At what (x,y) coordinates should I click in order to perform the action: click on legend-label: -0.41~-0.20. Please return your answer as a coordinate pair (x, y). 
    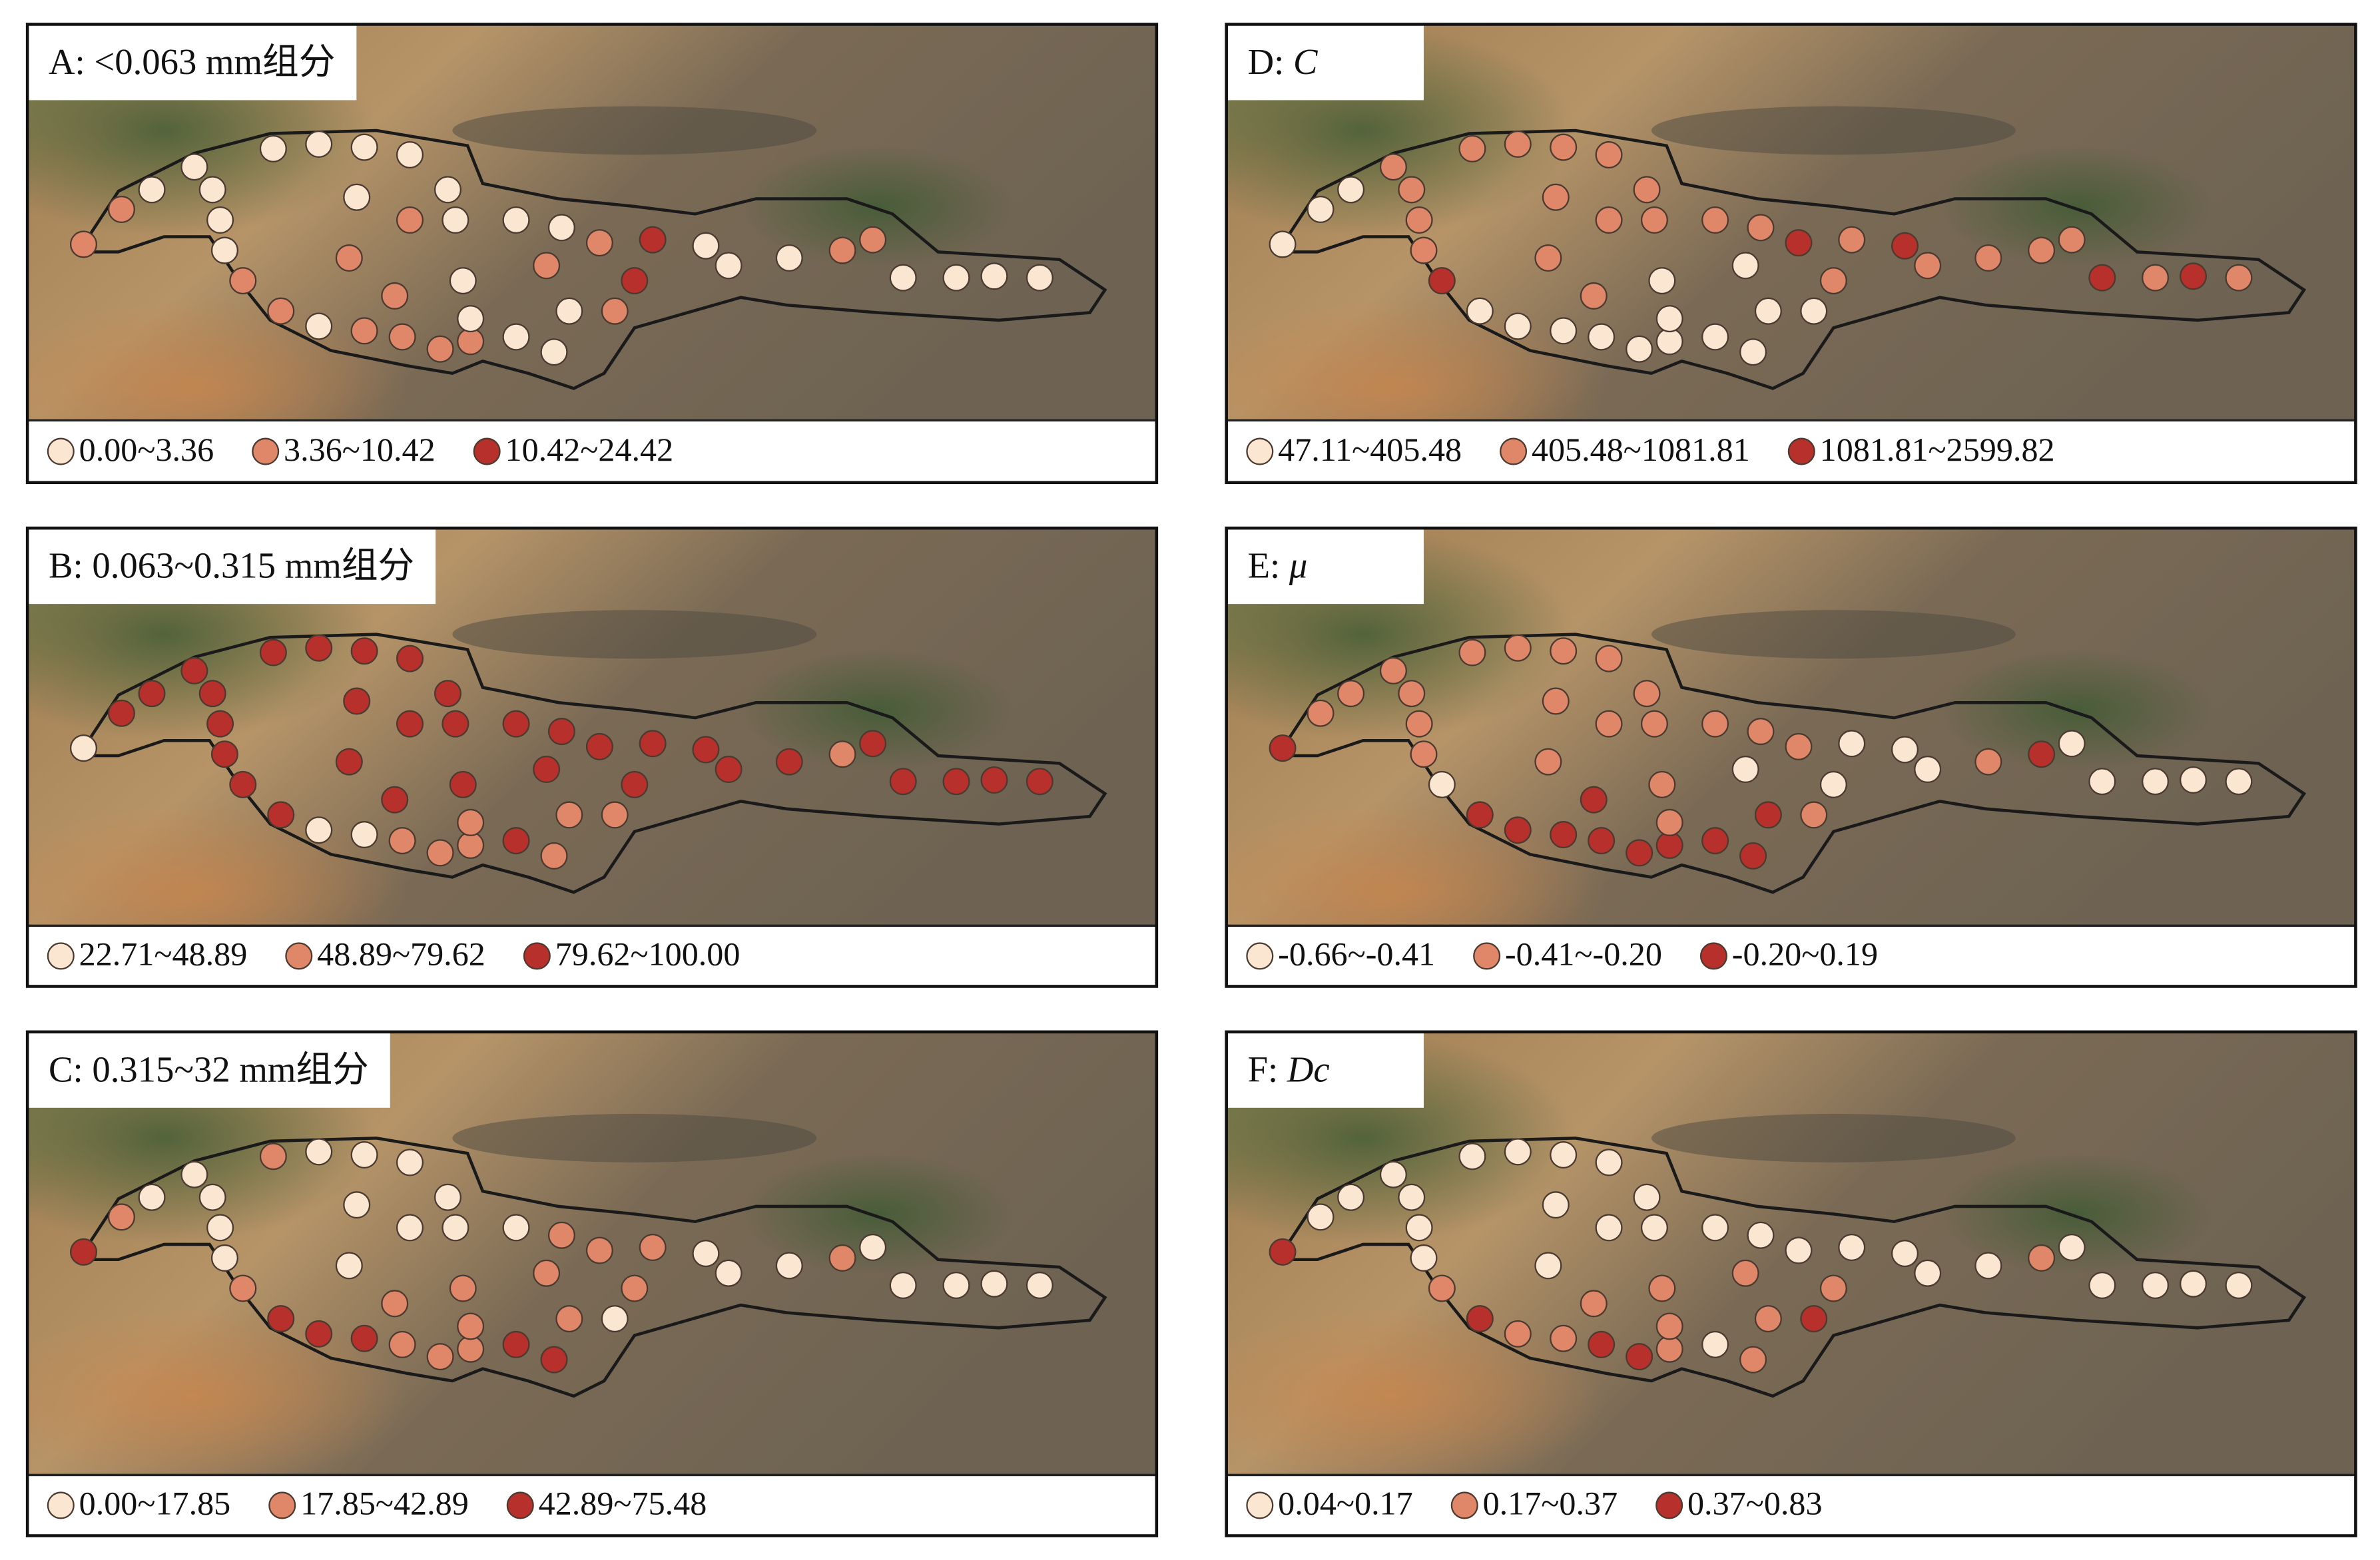
    Looking at the image, I should click on (1584, 954).